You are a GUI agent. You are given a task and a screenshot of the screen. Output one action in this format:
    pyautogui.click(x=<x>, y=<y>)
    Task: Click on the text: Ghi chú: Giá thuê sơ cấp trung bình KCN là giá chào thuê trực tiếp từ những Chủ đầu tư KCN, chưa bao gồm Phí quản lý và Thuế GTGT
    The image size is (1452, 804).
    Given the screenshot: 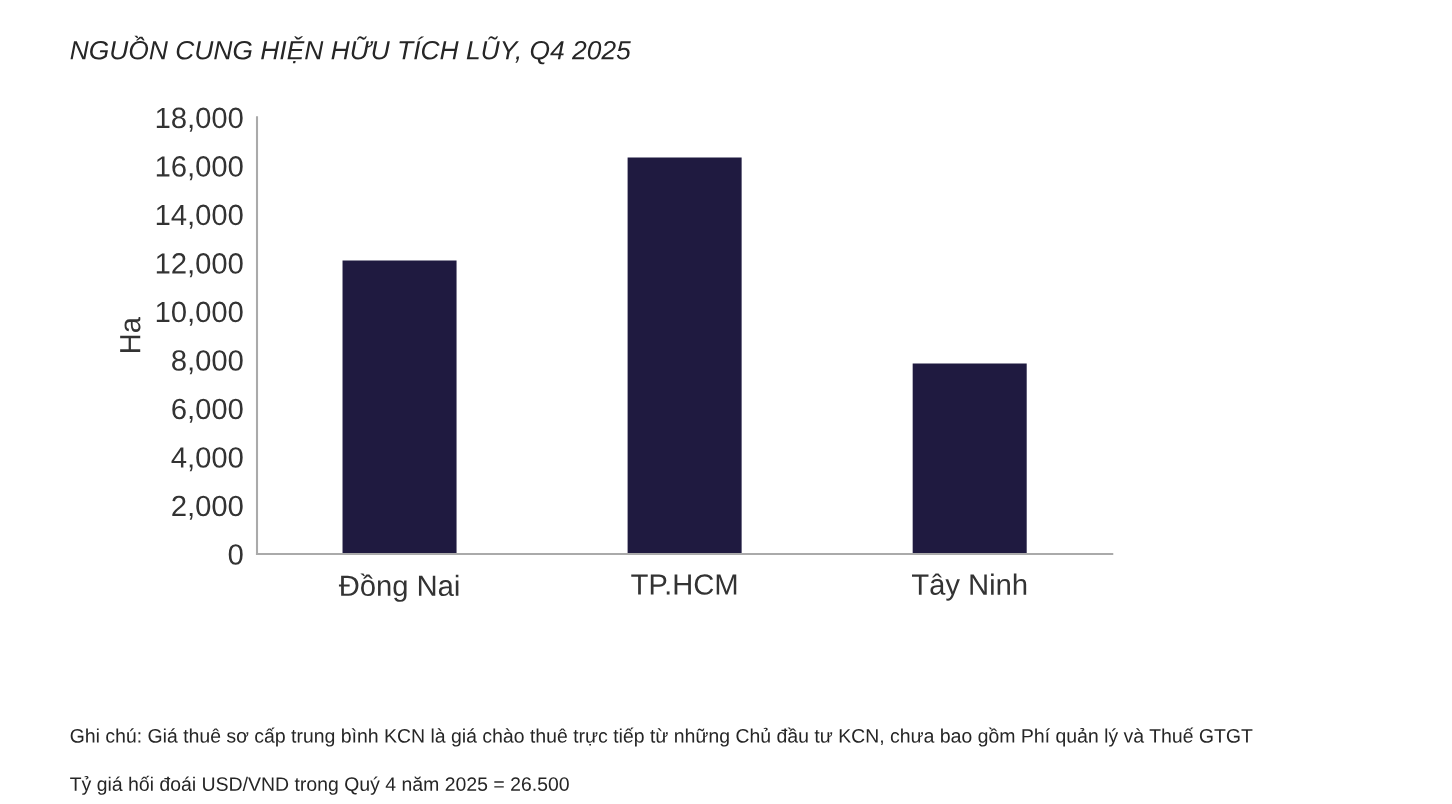 What is the action you would take?
    pyautogui.click(x=661, y=737)
    